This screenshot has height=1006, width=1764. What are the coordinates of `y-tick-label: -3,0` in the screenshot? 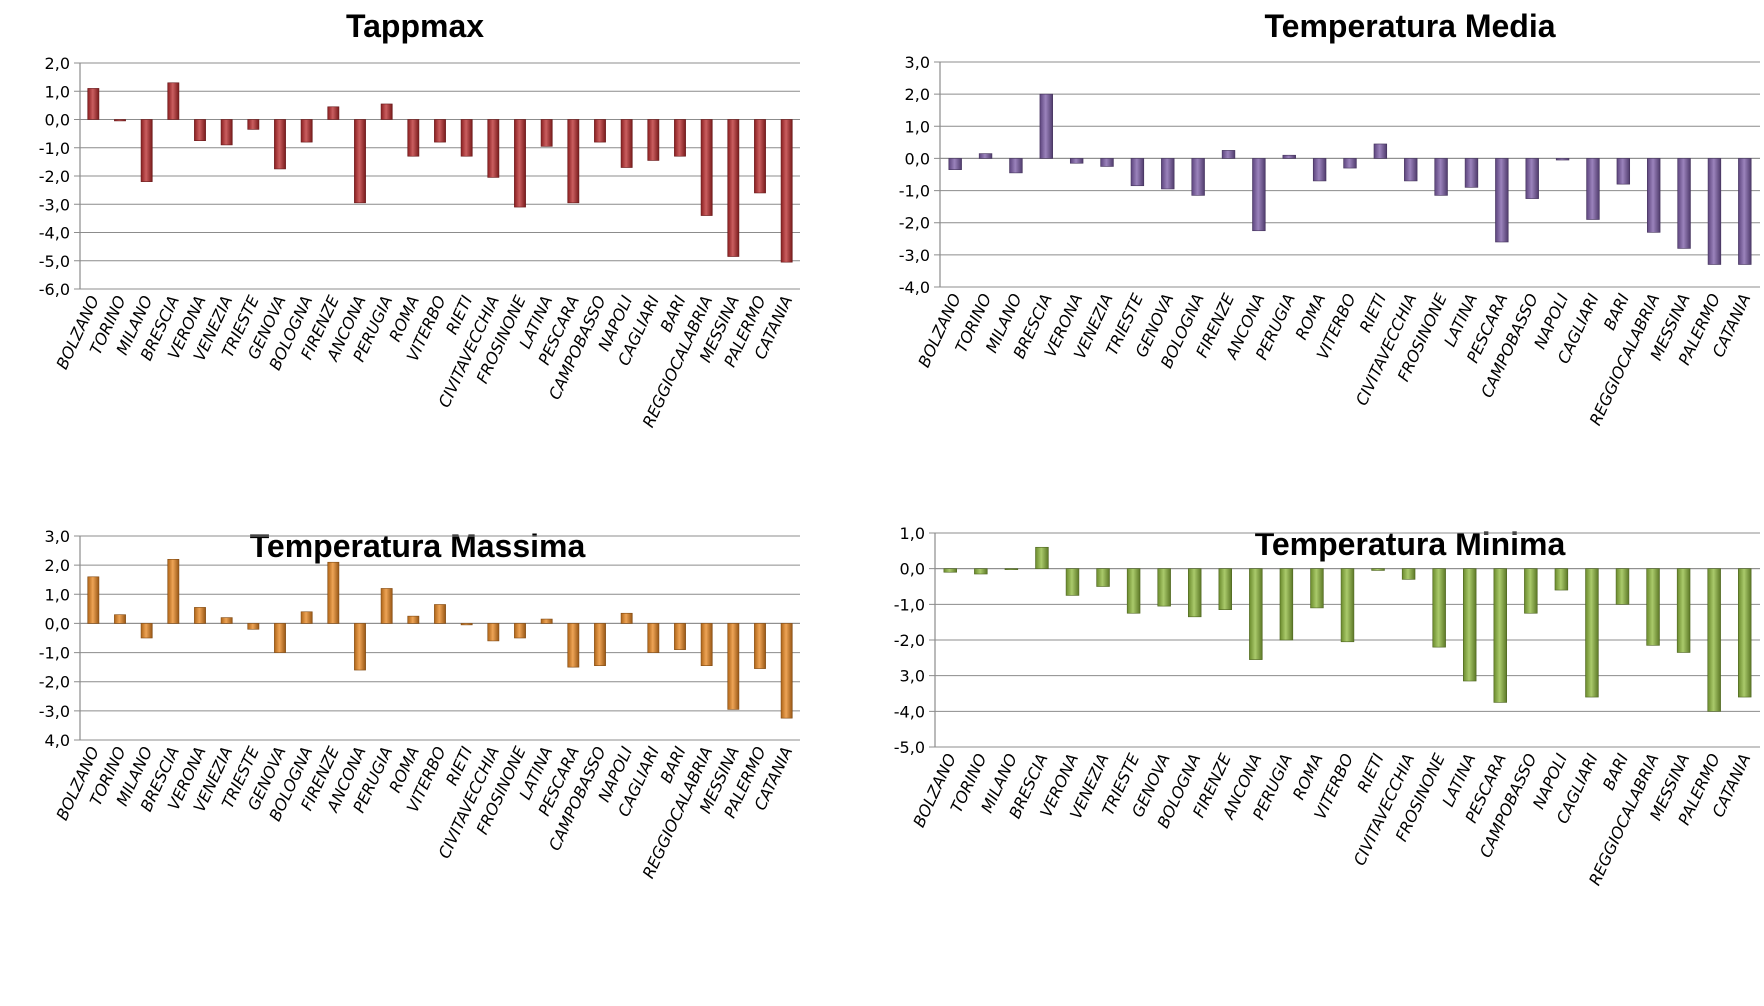 It's located at (54, 204).